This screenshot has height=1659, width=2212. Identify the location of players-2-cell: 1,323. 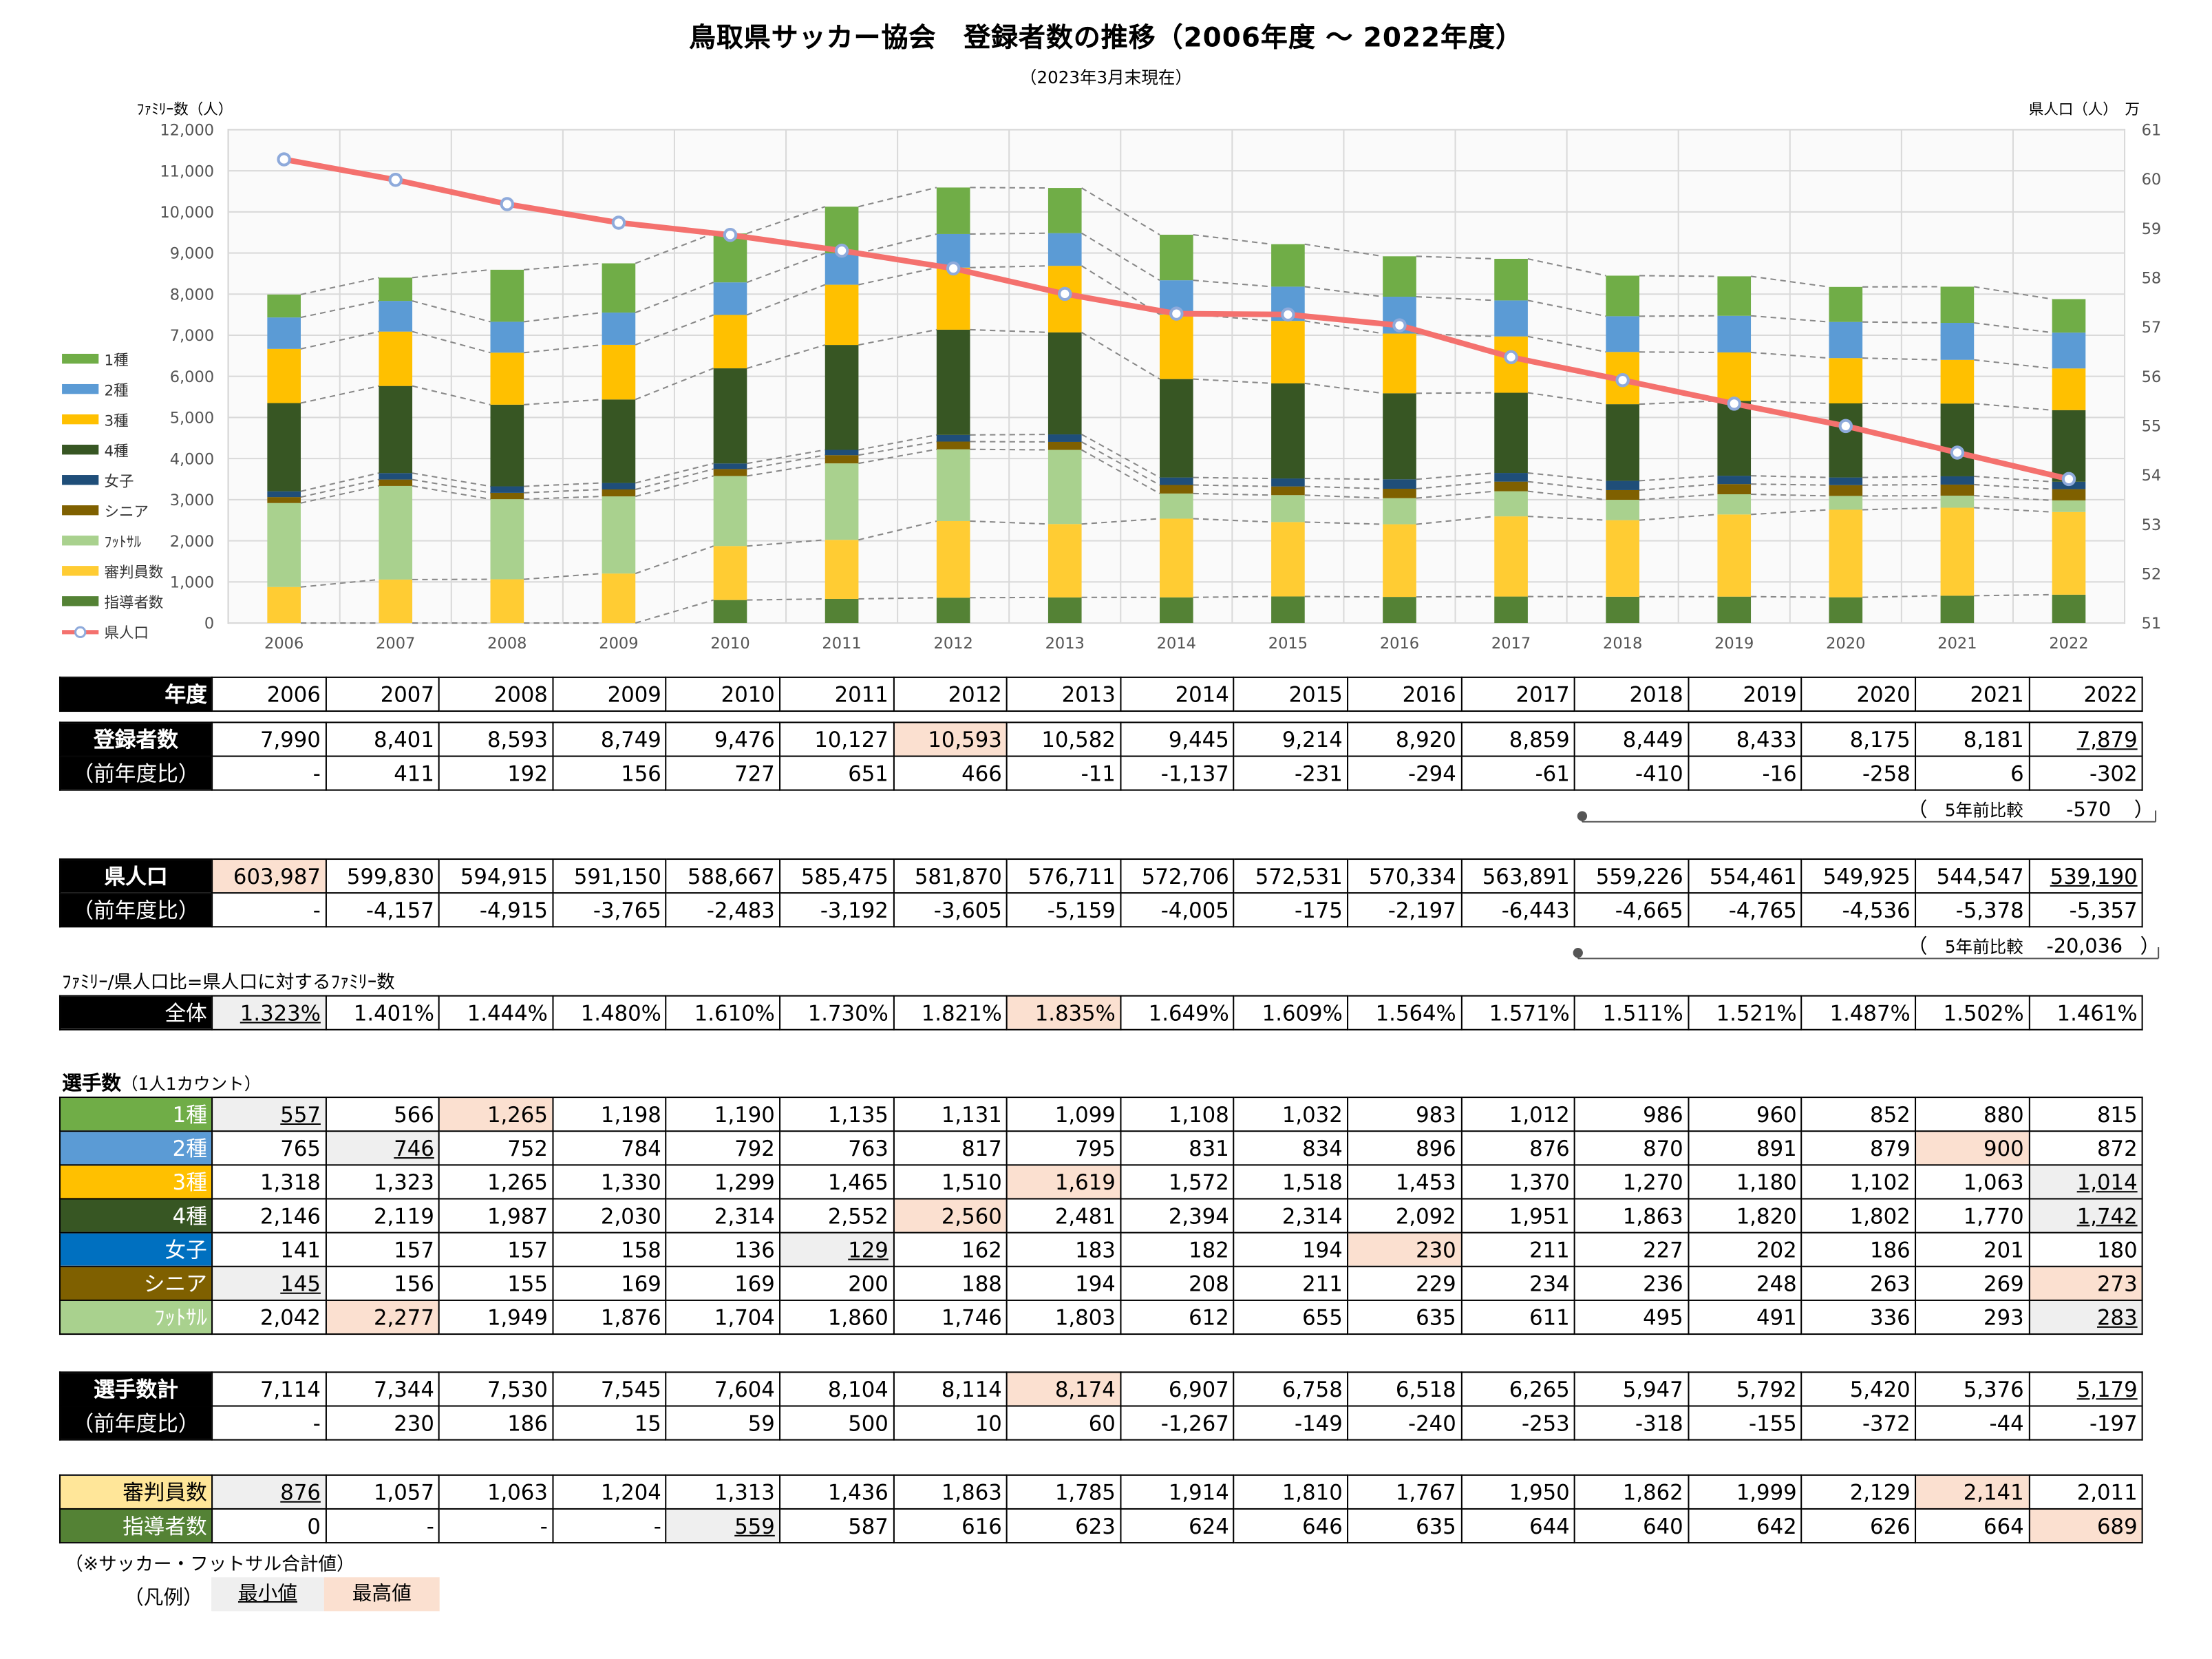
(382, 1182).